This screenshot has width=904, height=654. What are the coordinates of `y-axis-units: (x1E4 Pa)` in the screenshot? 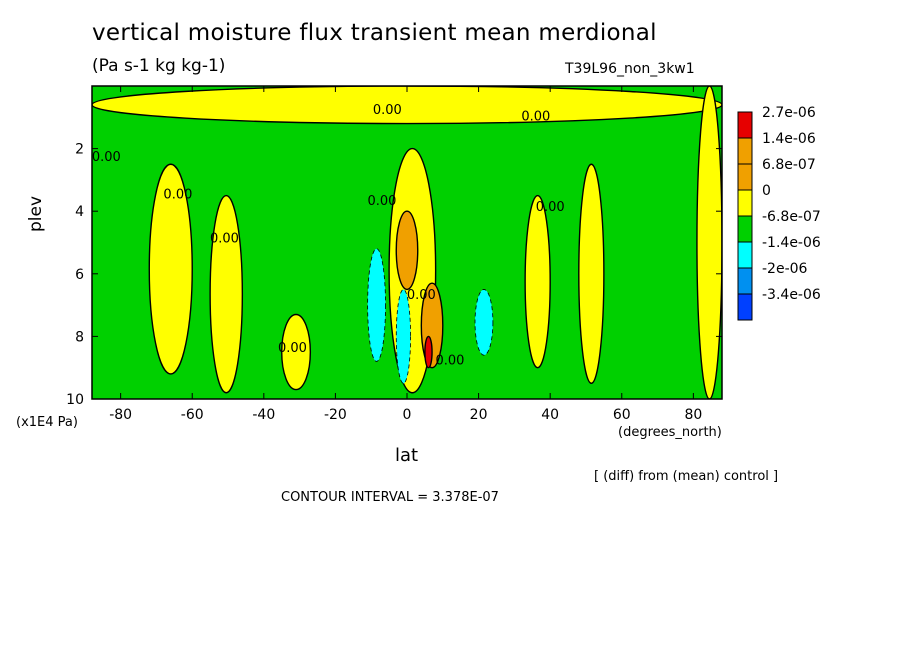 It's located at (47, 422).